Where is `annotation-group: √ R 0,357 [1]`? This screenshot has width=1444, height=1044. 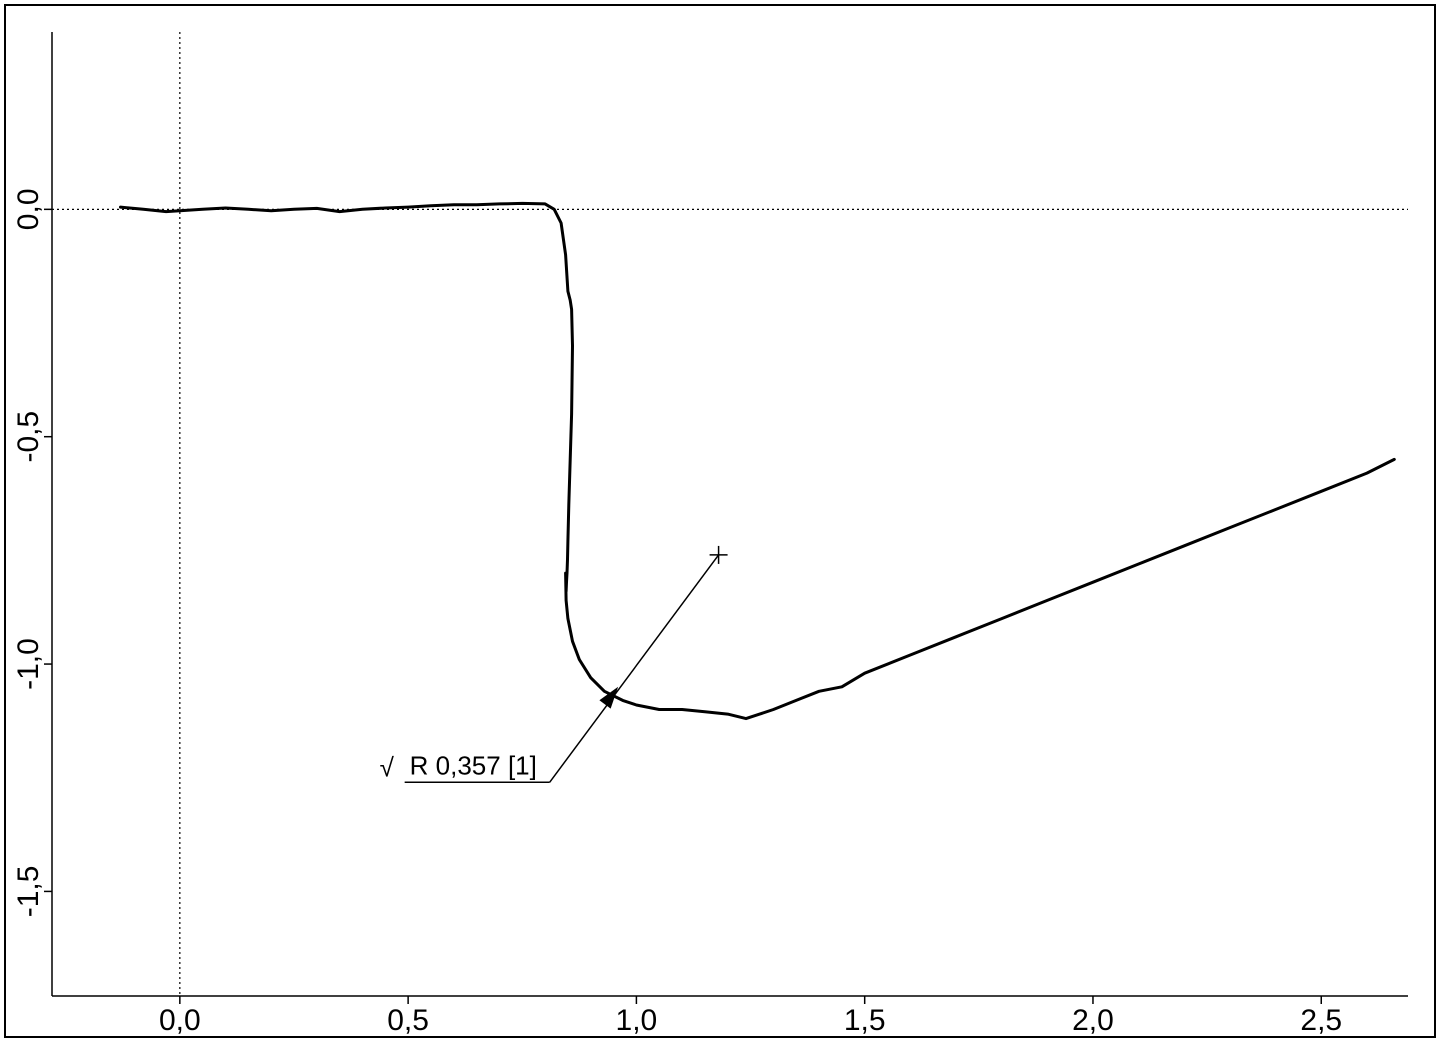
annotation-group: √ R 0,357 [1] is located at coordinates (554, 664).